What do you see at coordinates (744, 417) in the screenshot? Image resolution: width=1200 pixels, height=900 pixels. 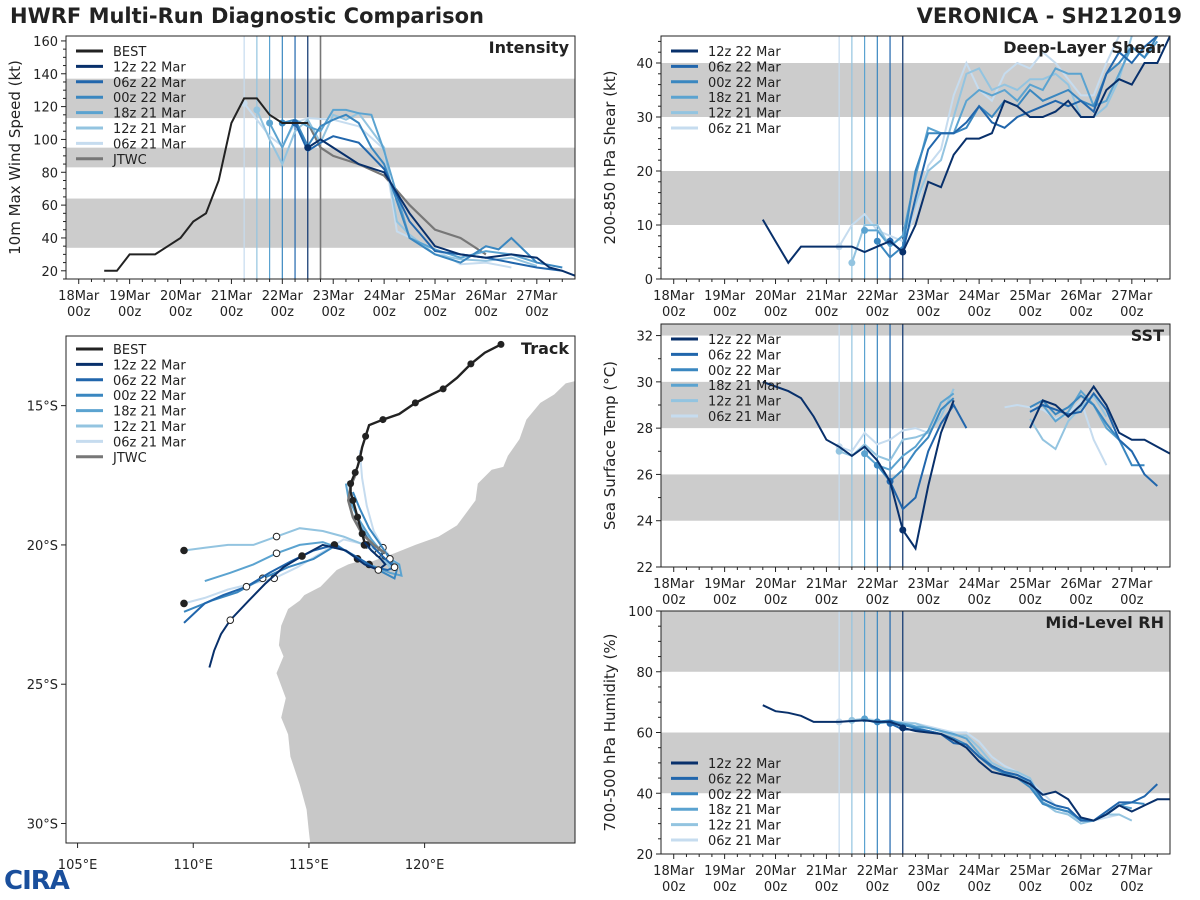 I see `sst-legend-label-5: 06z 21 Mar` at bounding box center [744, 417].